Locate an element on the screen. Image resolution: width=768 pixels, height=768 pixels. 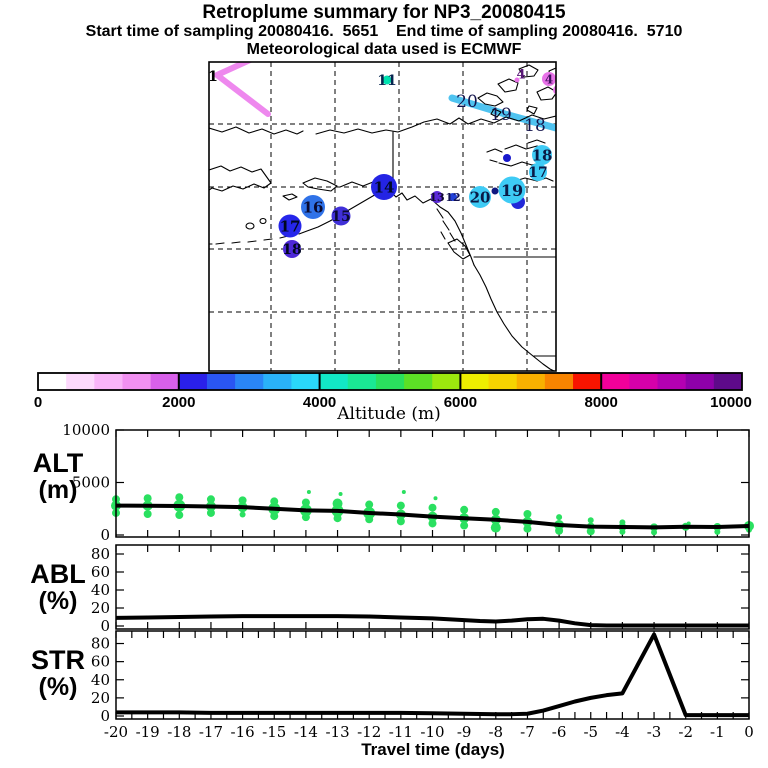
alt-panel-label: ALT (m) is located at coordinates (58, 476).